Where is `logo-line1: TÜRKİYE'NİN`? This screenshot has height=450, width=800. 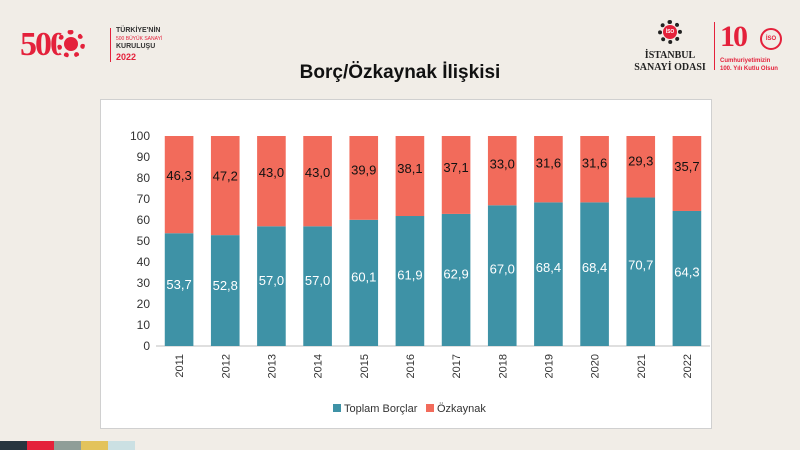 logo-line1: TÜRKİYE'NİN is located at coordinates (138, 30).